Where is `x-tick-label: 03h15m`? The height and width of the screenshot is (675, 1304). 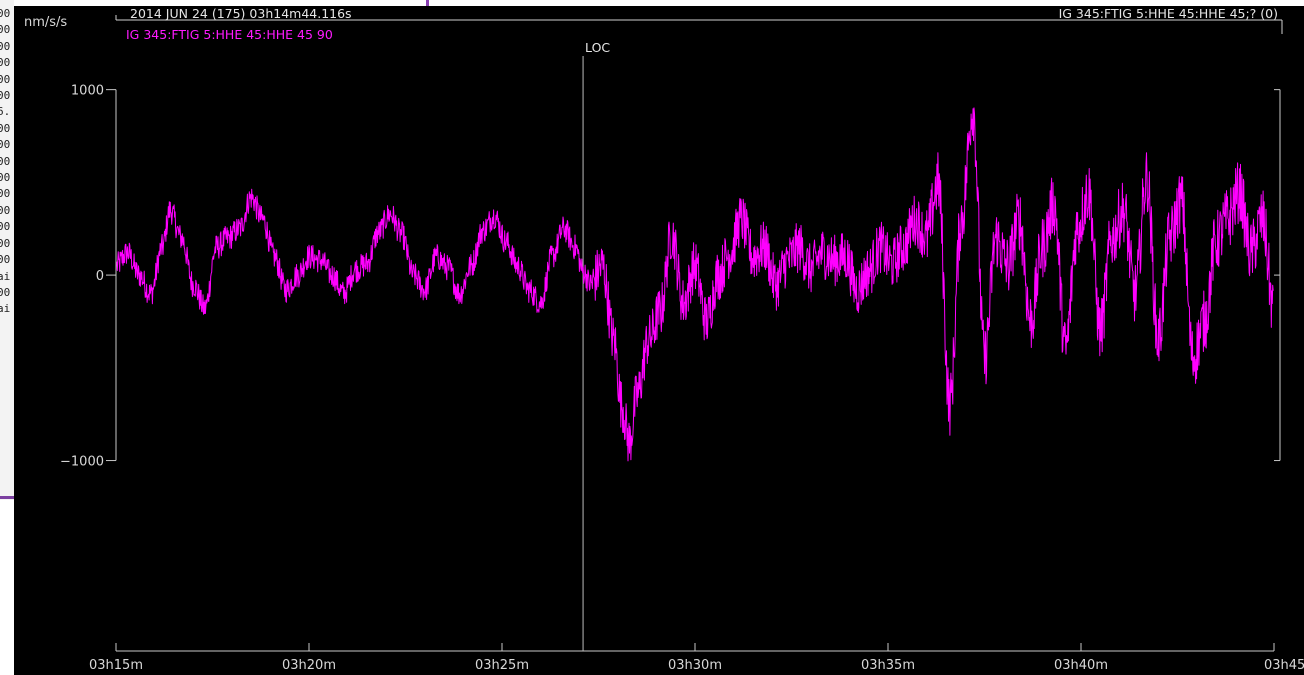 x-tick-label: 03h15m is located at coordinates (116, 665).